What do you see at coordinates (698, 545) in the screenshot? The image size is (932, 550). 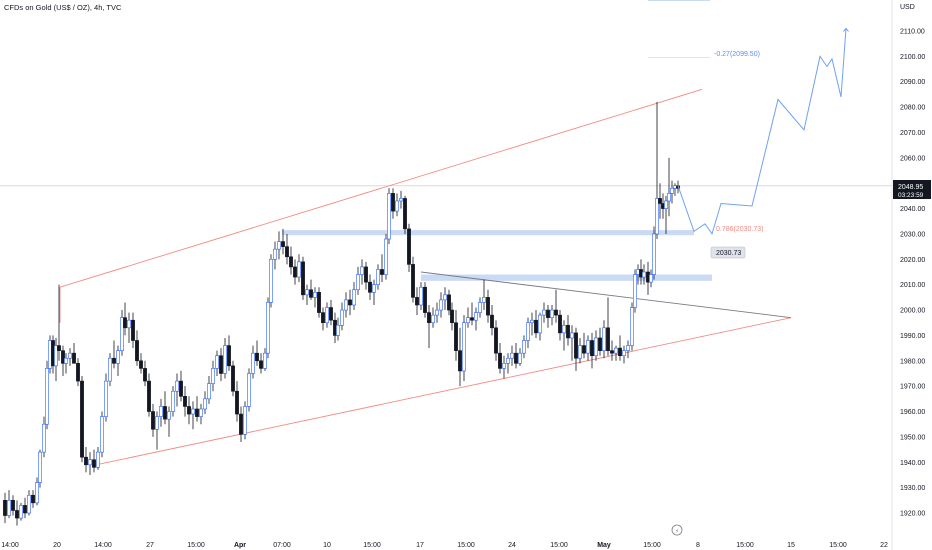 I see `time-tick-label: 8` at bounding box center [698, 545].